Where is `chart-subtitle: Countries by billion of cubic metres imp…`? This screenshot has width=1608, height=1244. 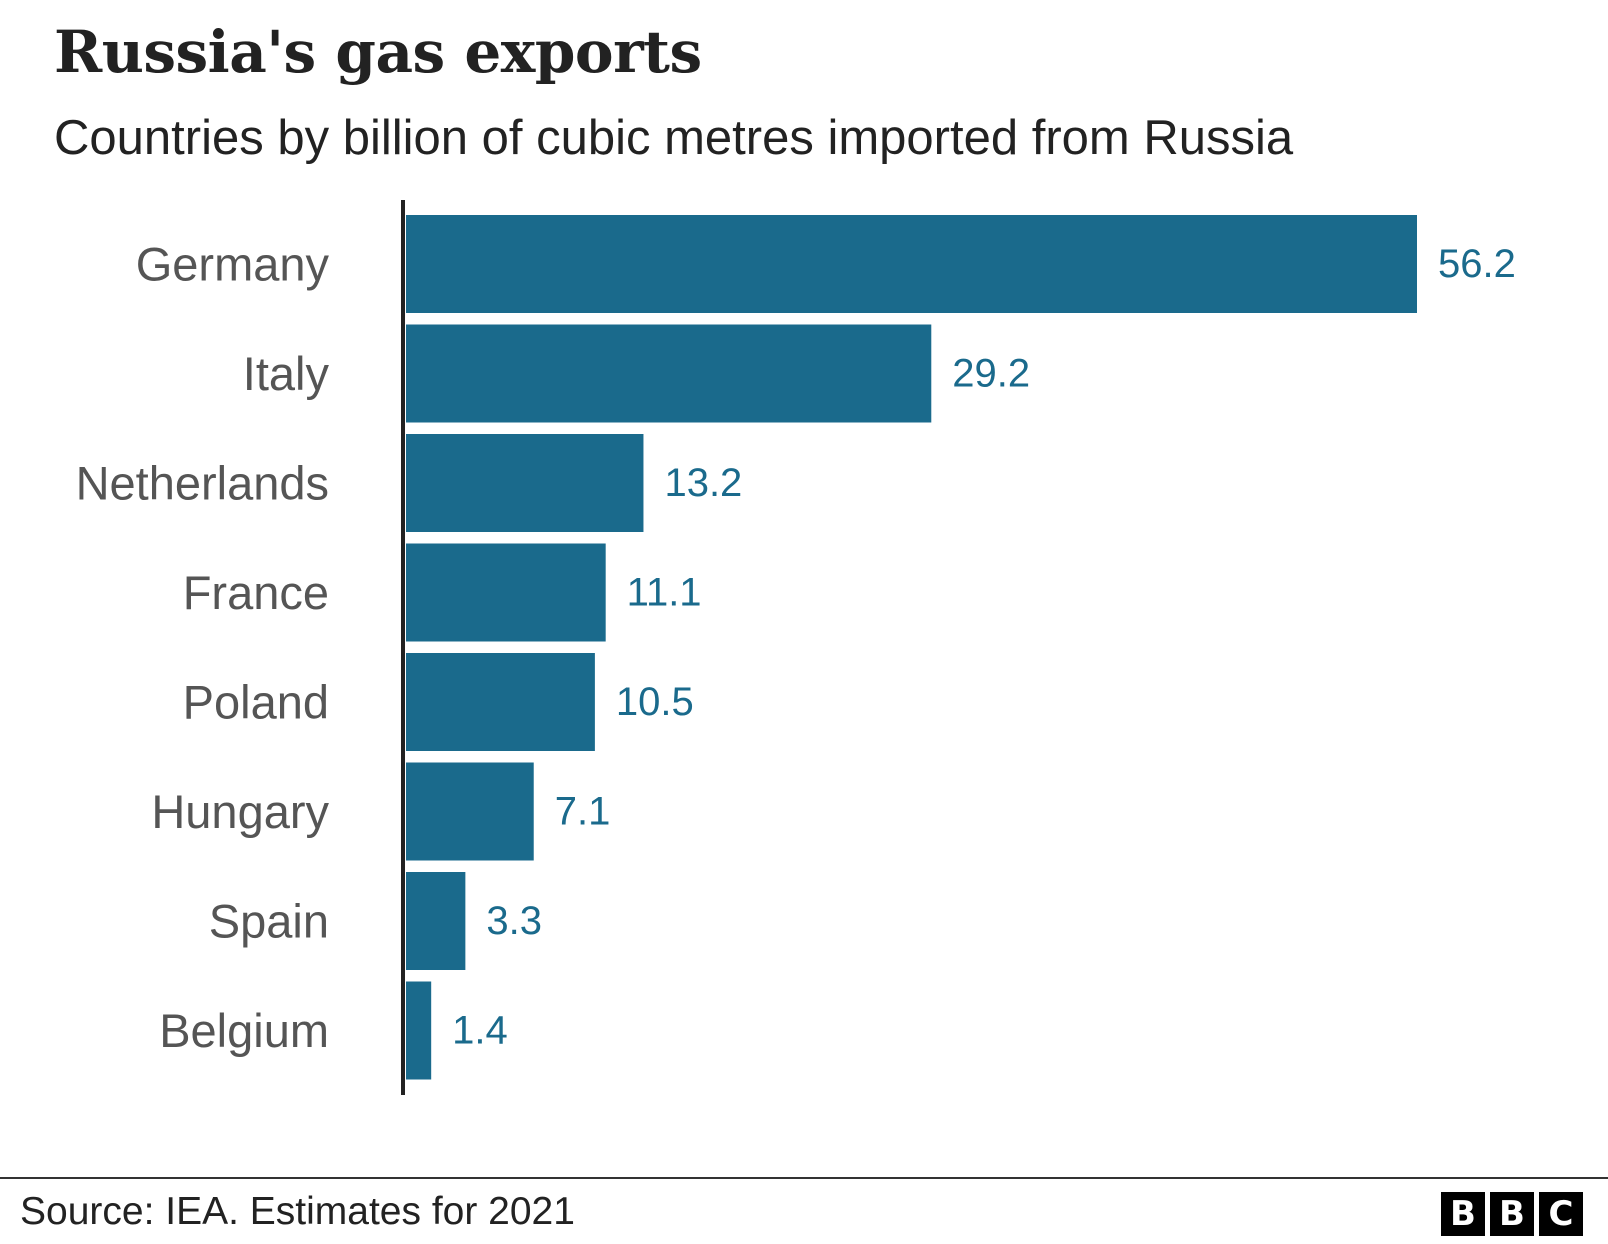 chart-subtitle: Countries by billion of cubic metres imp… is located at coordinates (674, 138).